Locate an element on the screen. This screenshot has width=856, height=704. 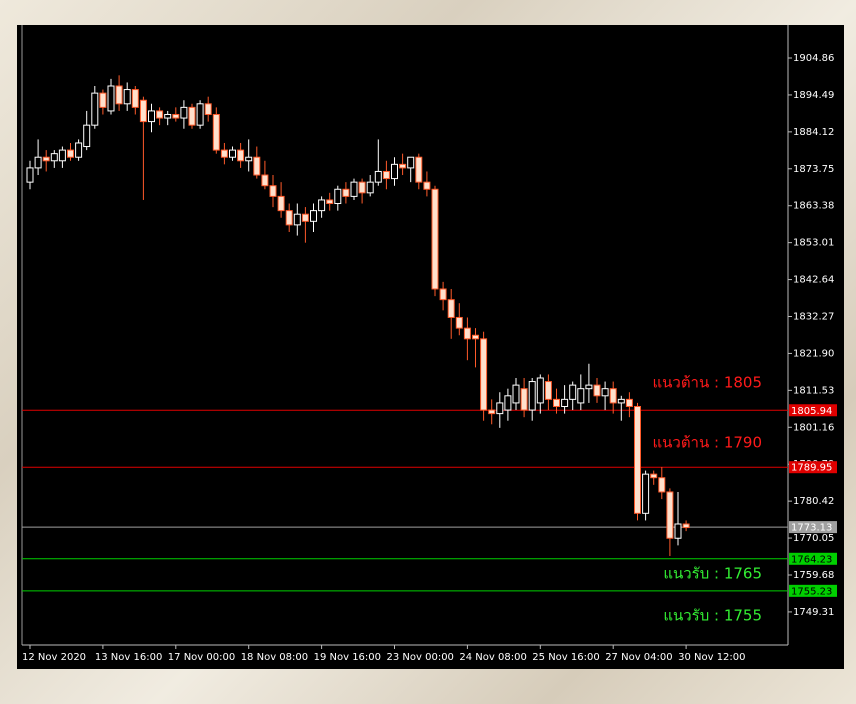
y-tick-label: 1884.12 is located at coordinates (813, 132).